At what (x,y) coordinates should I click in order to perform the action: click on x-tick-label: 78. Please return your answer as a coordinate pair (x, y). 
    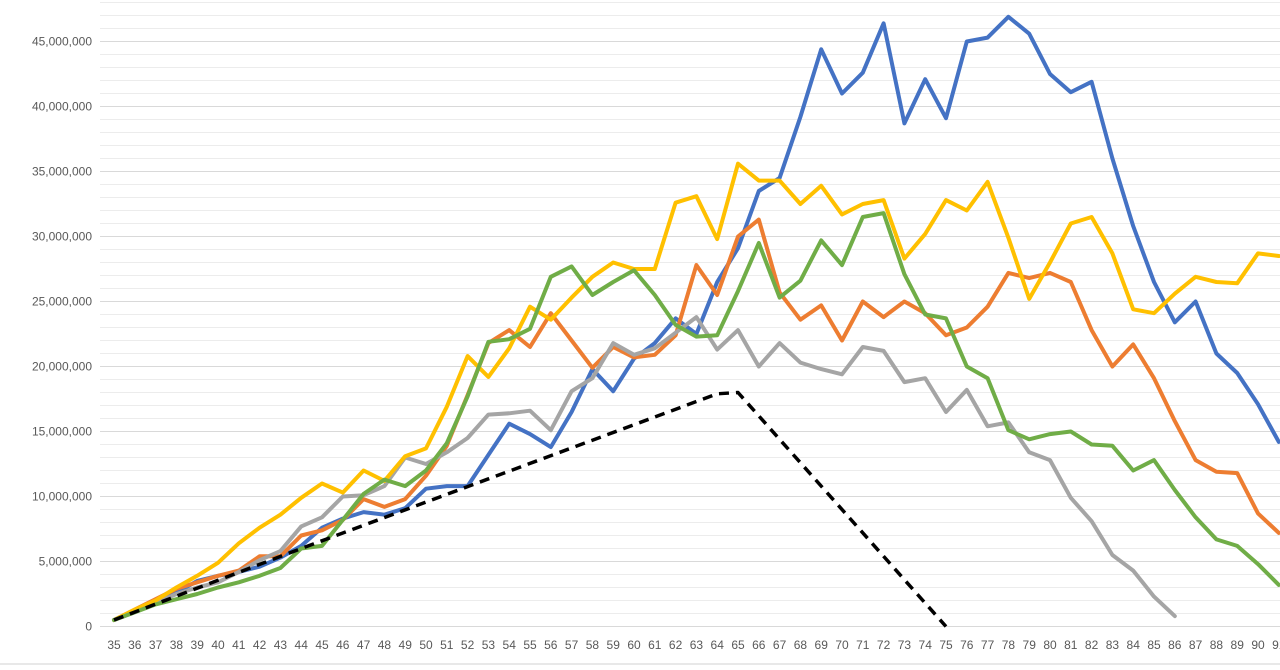
    Looking at the image, I should click on (1009, 645).